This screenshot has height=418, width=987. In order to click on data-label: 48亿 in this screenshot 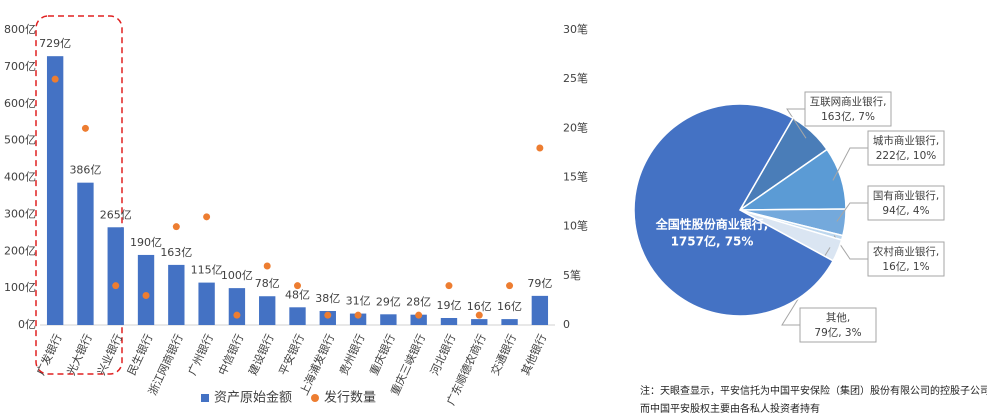, I will do `click(297, 294)`.